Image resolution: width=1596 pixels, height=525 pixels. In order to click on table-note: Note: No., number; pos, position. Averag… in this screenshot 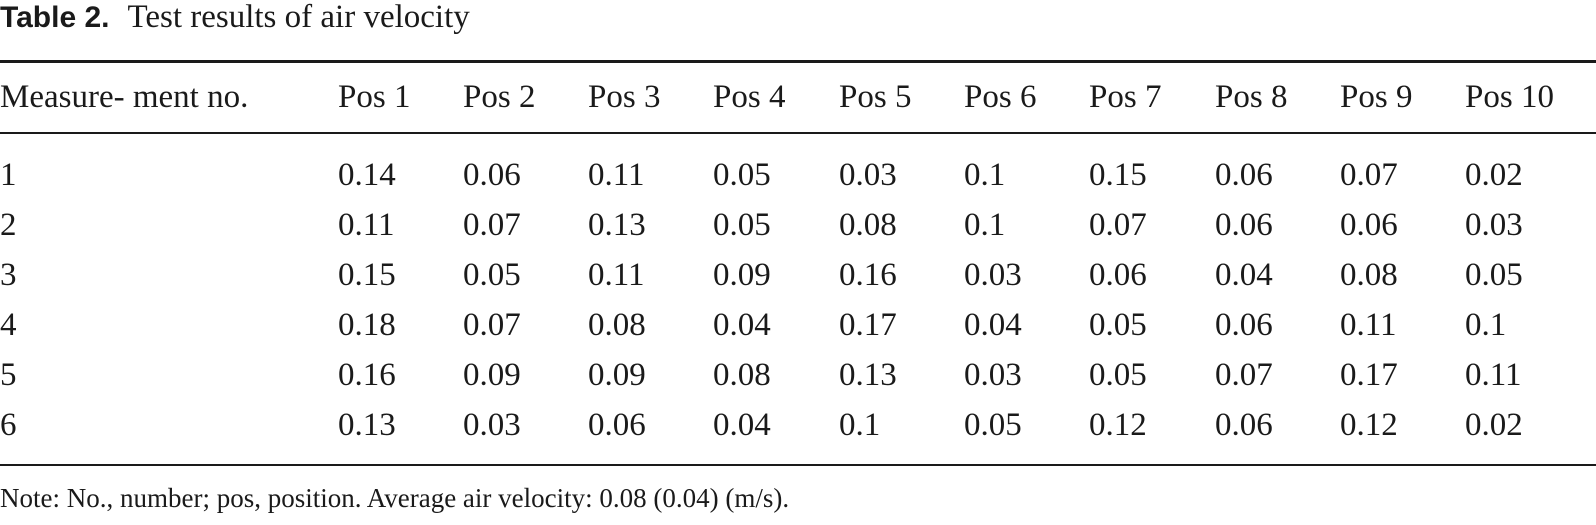, I will do `click(395, 498)`.